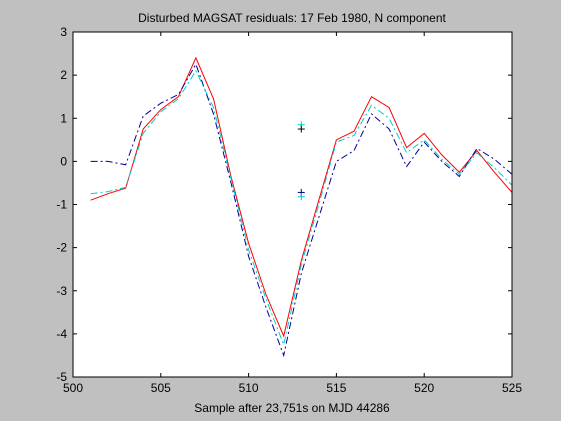 This screenshot has width=561, height=421. Describe the element at coordinates (63, 161) in the screenshot. I see `y-tick-label: 0` at that location.